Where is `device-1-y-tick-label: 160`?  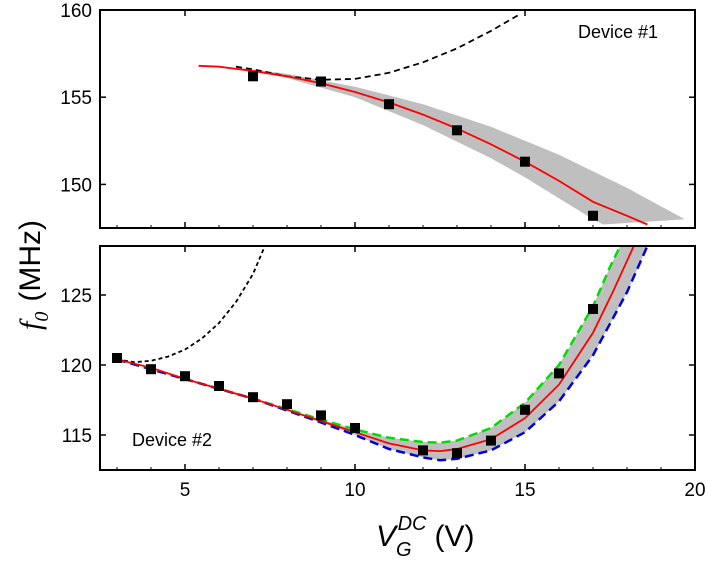
device-1-y-tick-label: 160 is located at coordinates (76, 11).